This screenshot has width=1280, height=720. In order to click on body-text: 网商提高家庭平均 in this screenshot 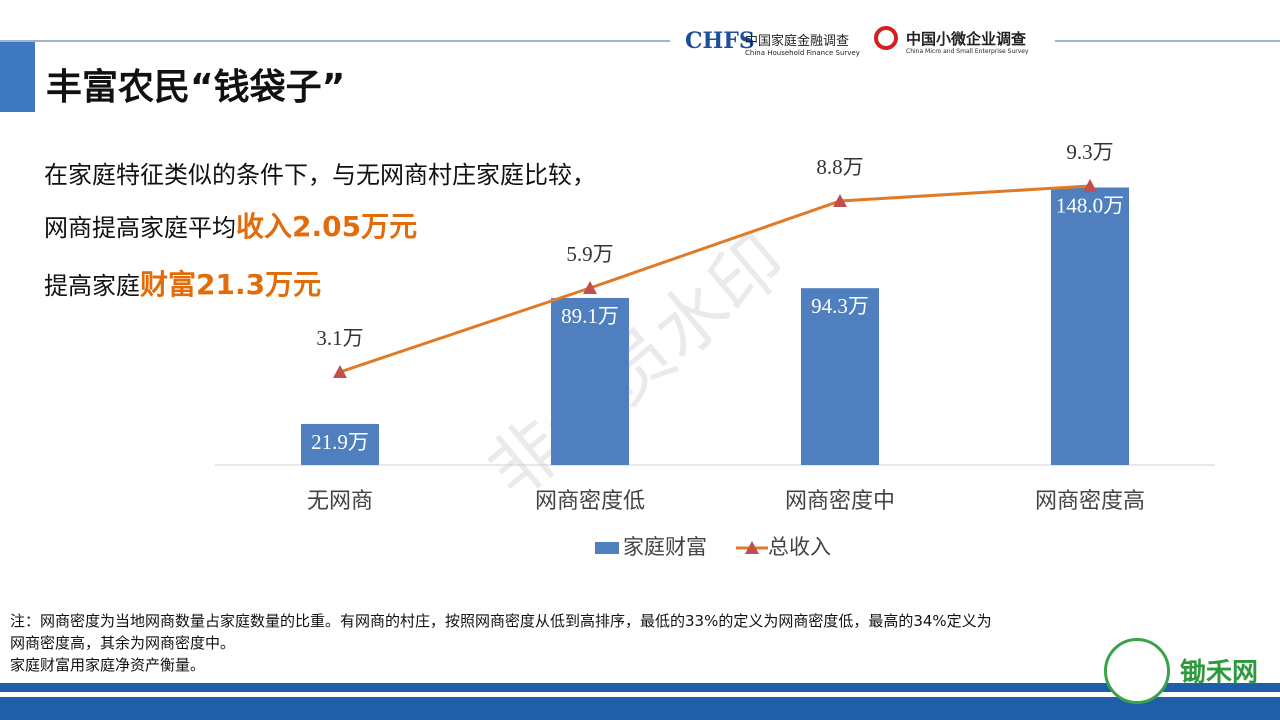, I will do `click(140, 228)`.